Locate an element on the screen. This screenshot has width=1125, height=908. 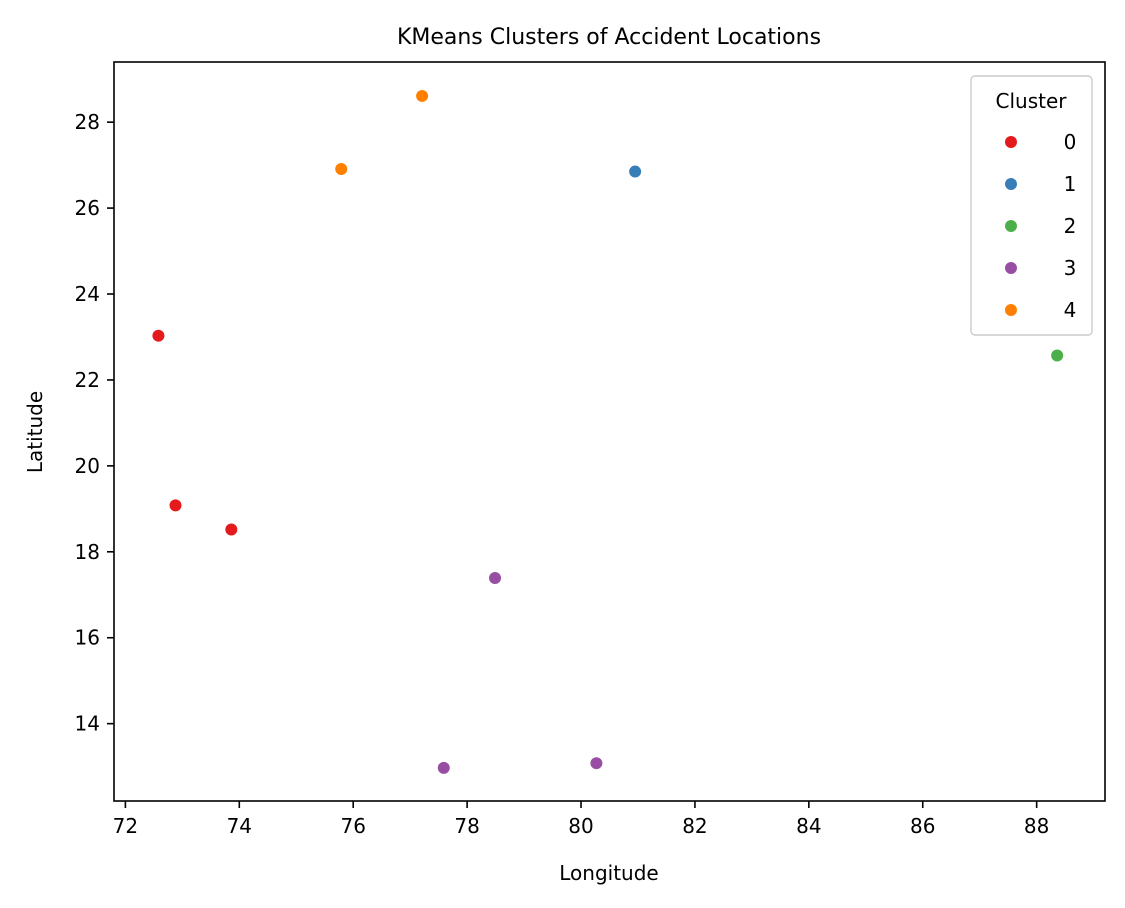
legend-frame is located at coordinates (1031, 205).